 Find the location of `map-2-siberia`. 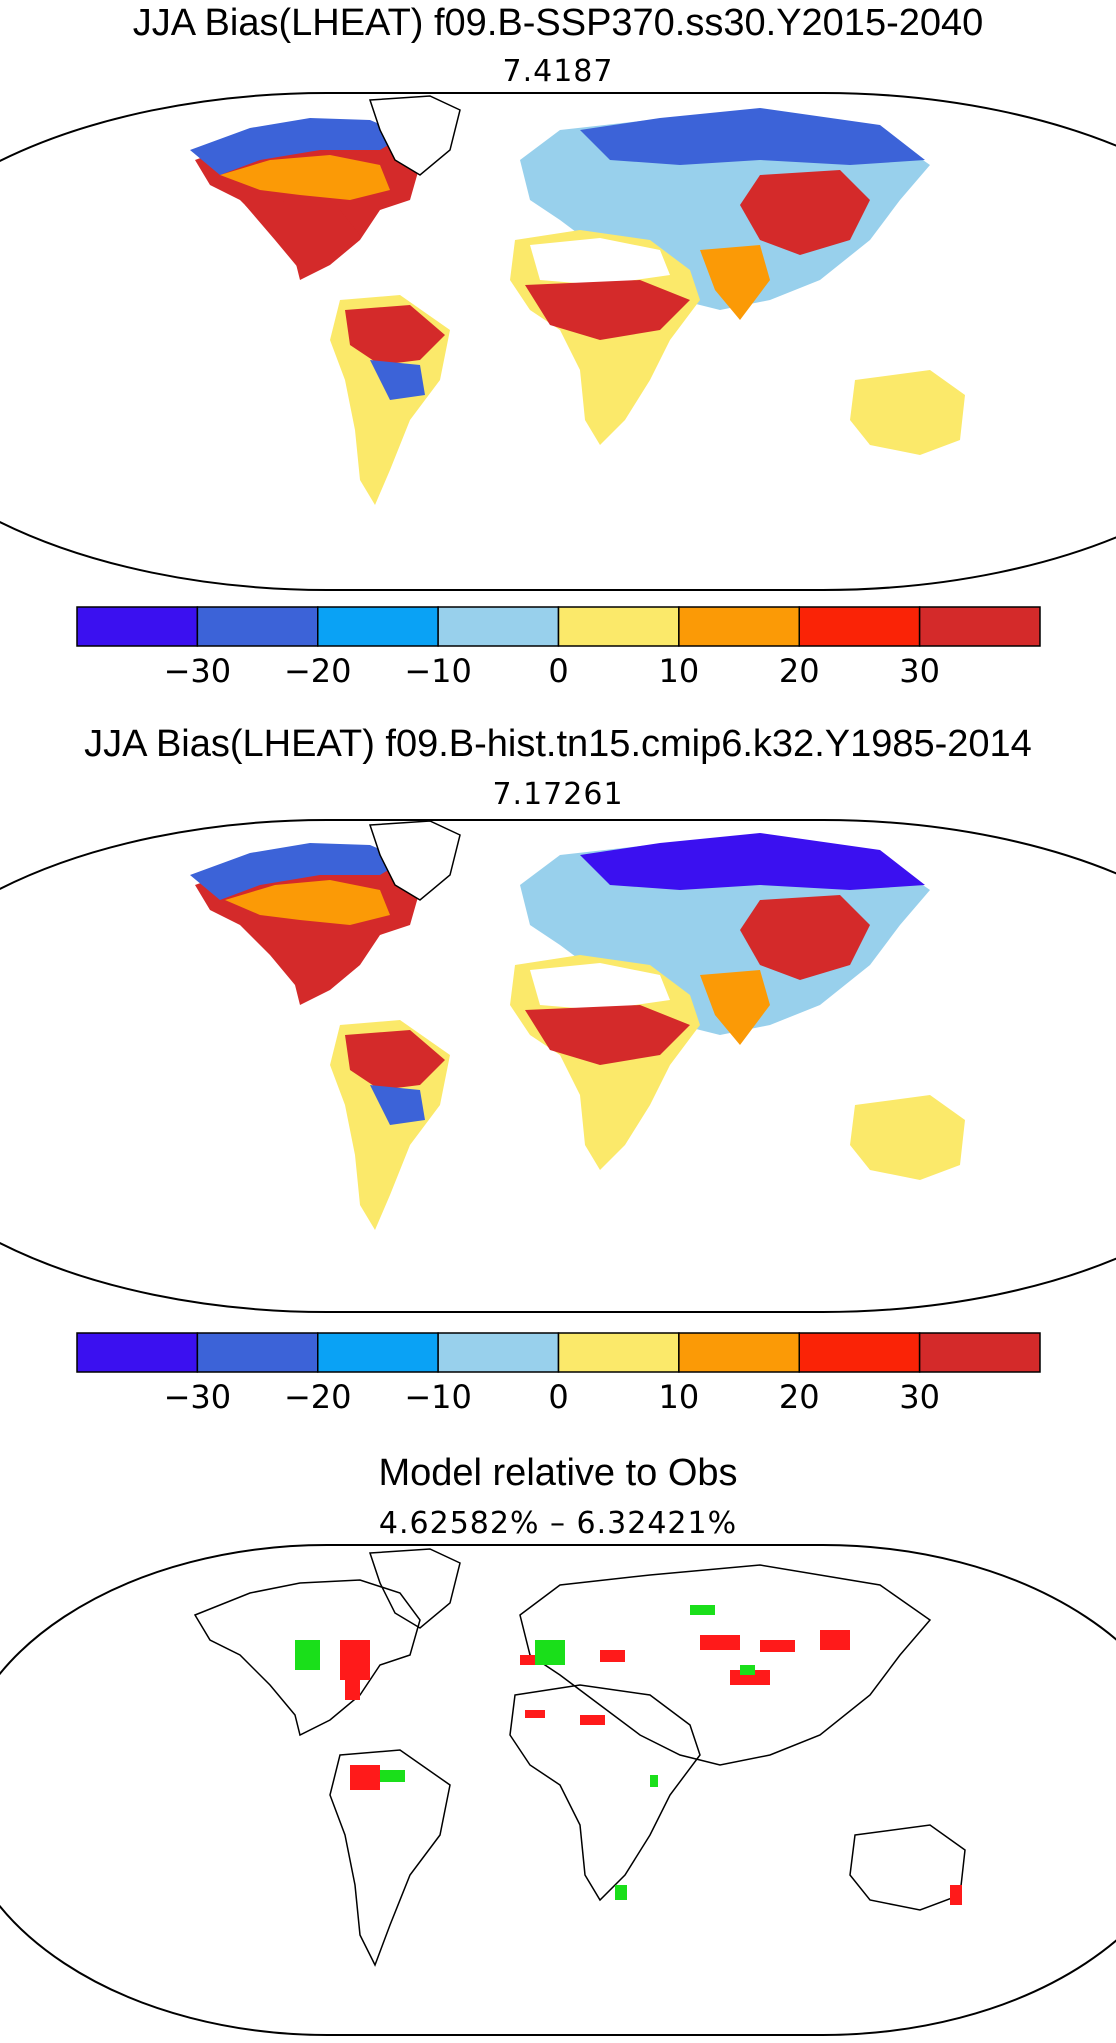

map-2-siberia is located at coordinates (752, 861).